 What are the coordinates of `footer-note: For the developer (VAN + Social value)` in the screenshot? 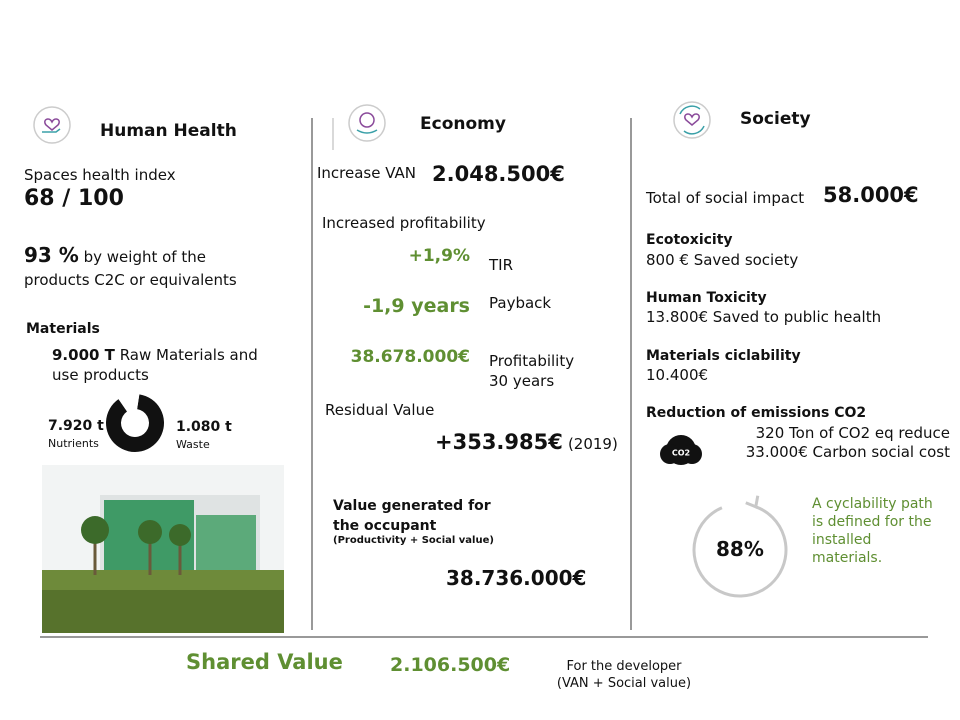 It's located at (624, 675).